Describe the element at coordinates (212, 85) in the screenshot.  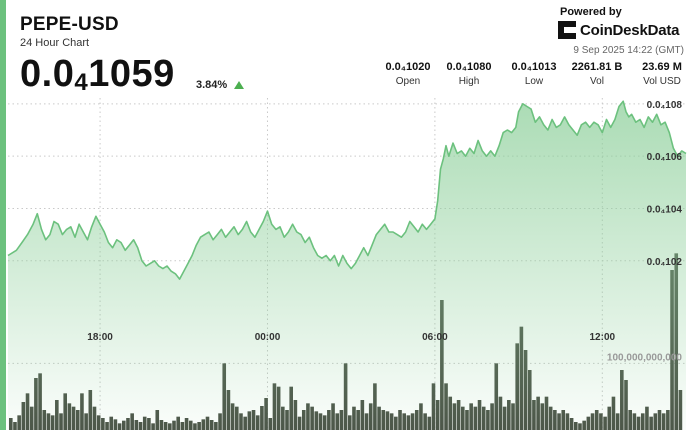
I see `price-change: 3.84%` at that location.